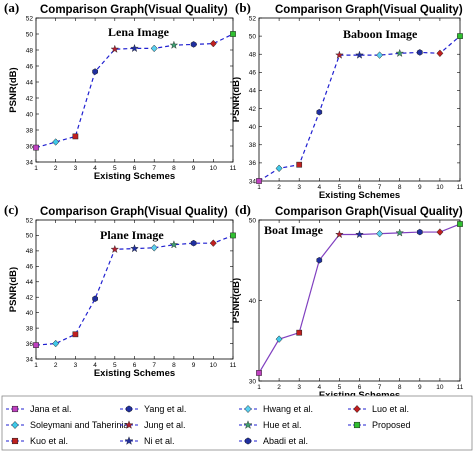  What do you see at coordinates (139, 32) in the screenshot?
I see `image-annotation: Lena Image` at bounding box center [139, 32].